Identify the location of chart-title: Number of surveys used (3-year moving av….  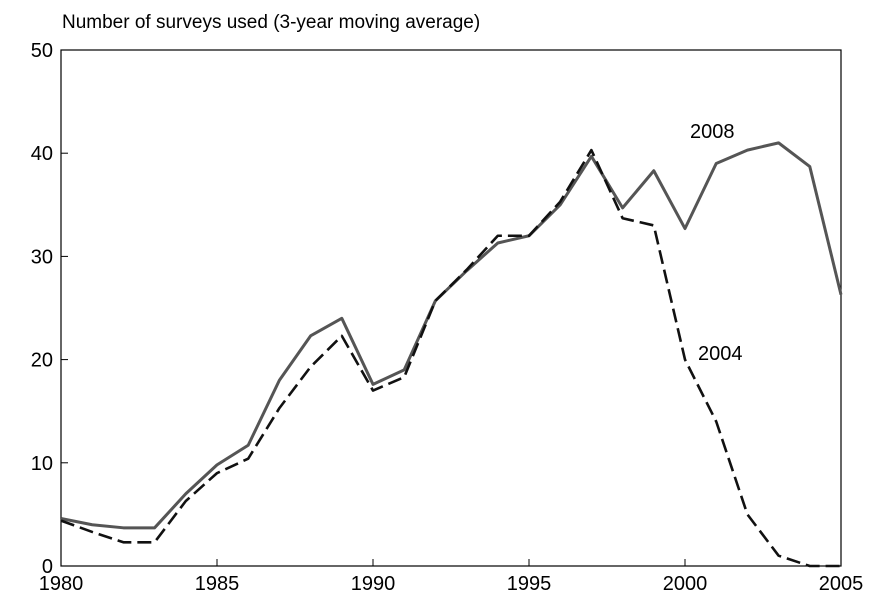
(271, 22).